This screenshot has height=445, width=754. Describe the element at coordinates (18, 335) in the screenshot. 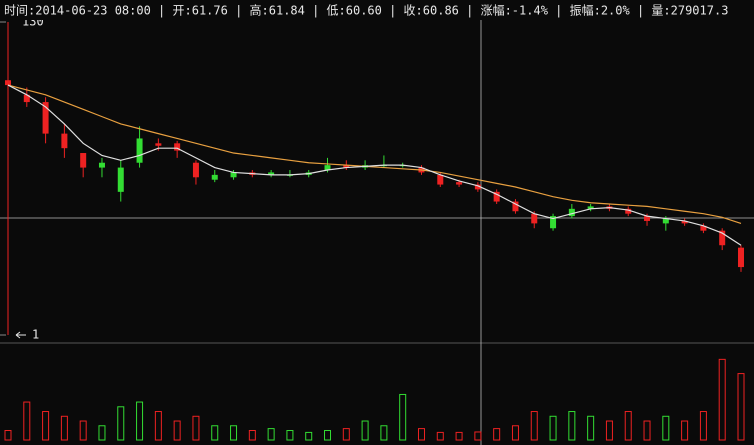

I see `min-arrow-head` at that location.